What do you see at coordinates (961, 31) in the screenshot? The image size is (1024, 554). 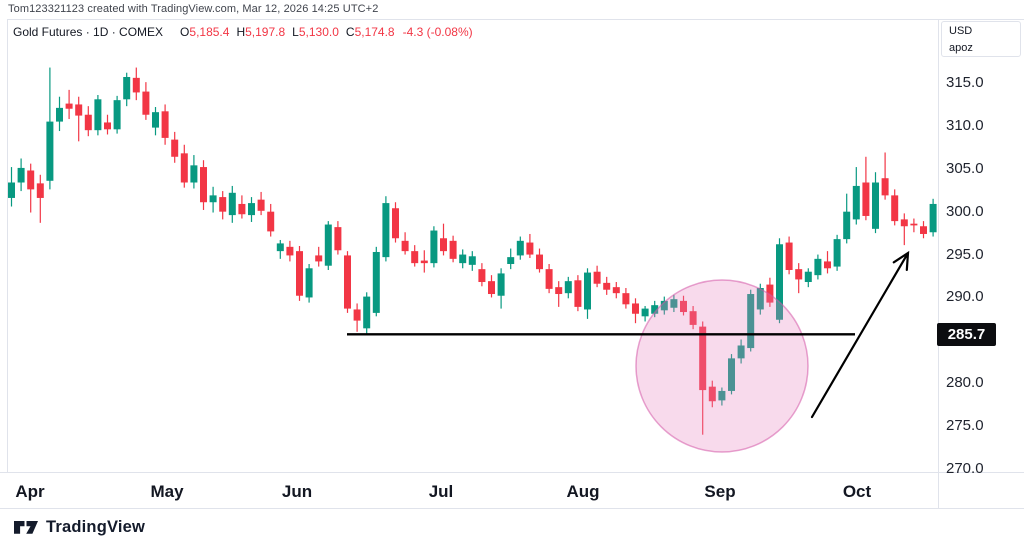 I see `unit-currency: USD` at bounding box center [961, 31].